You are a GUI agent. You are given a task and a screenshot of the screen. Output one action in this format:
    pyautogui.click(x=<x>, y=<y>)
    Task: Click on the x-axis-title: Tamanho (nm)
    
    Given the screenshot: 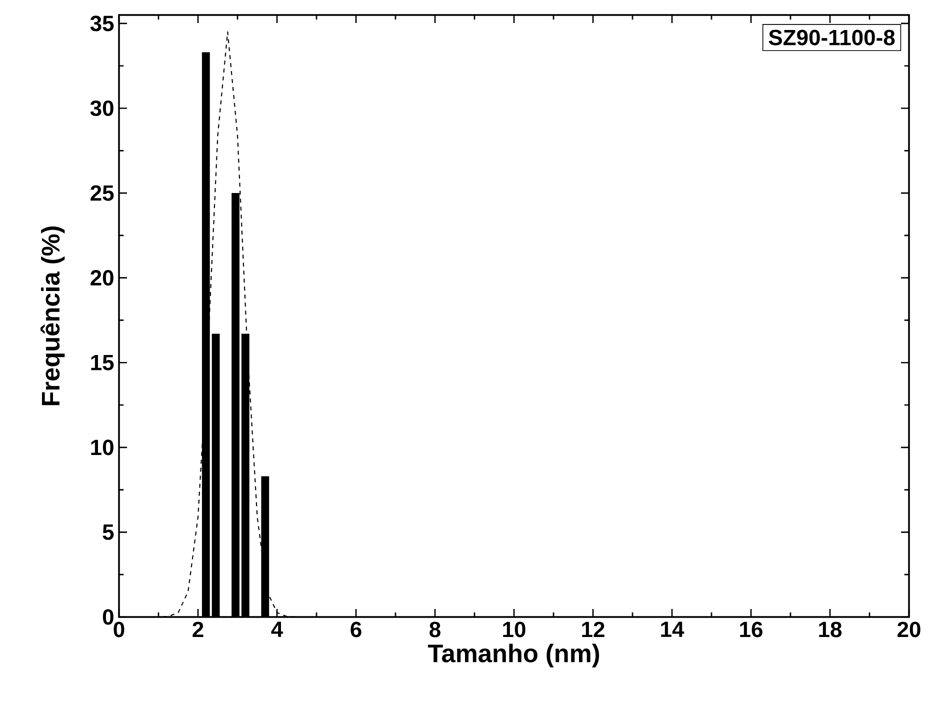 What is the action you would take?
    pyautogui.click(x=514, y=656)
    